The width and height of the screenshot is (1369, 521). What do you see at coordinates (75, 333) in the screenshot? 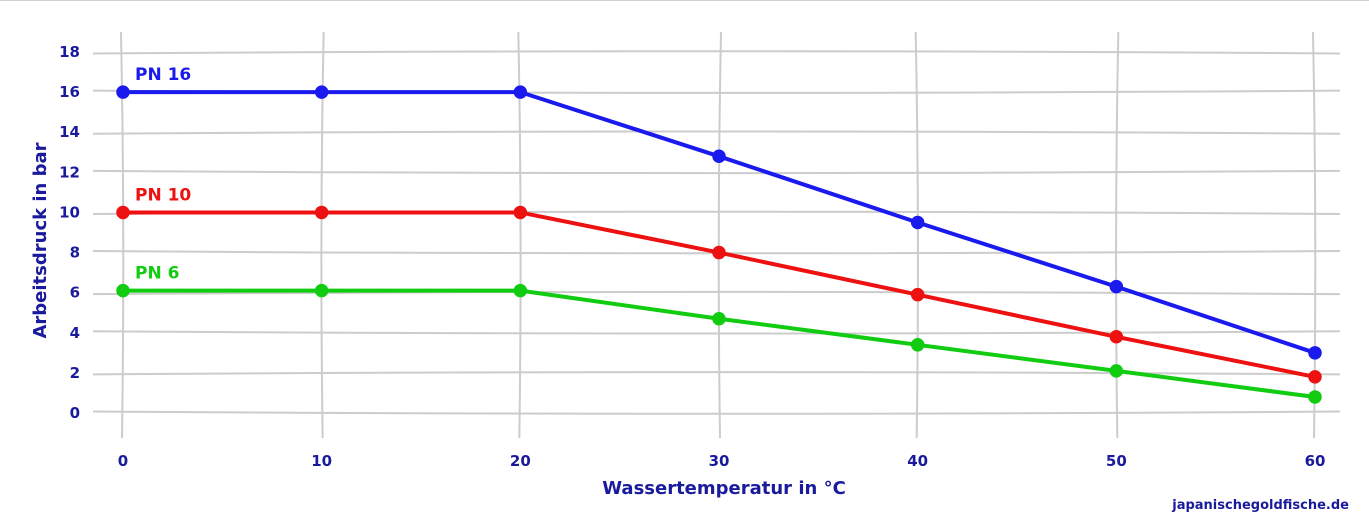
I see `y-tick-label: 4` at bounding box center [75, 333].